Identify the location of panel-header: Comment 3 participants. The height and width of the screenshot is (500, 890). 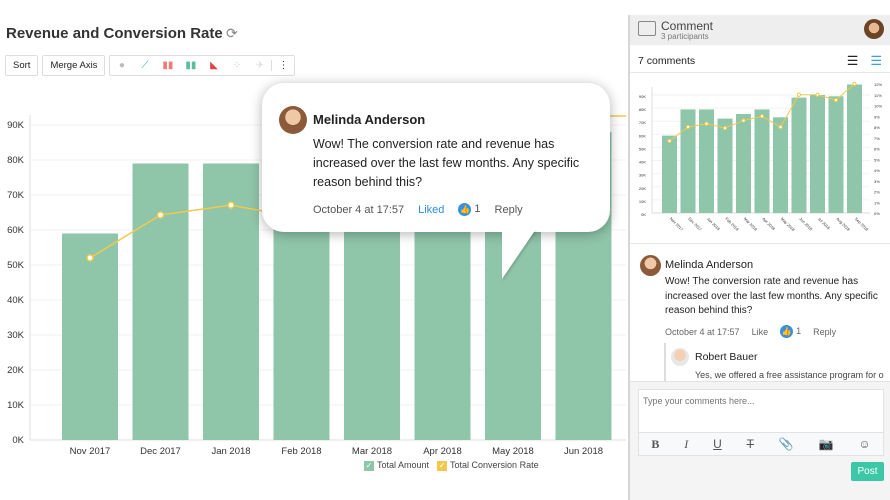
(760, 30).